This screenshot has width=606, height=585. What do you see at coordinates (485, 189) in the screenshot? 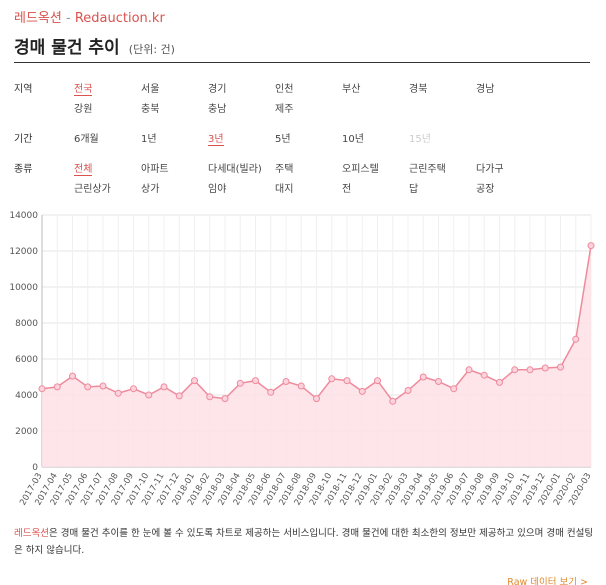
I see `type-option-13: 공장` at bounding box center [485, 189].